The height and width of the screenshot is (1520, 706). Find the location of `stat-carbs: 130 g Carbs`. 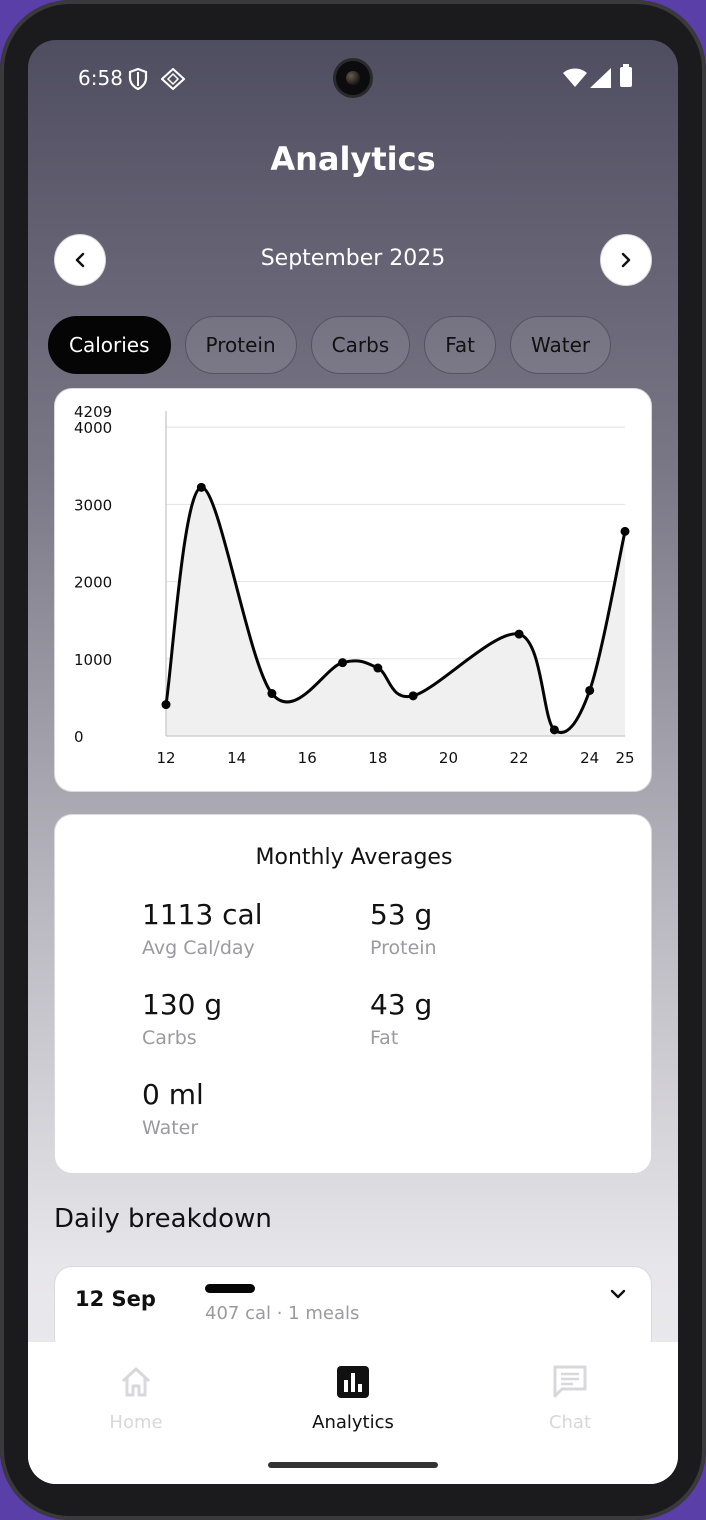

stat-carbs: 130 g Carbs is located at coordinates (252, 1018).